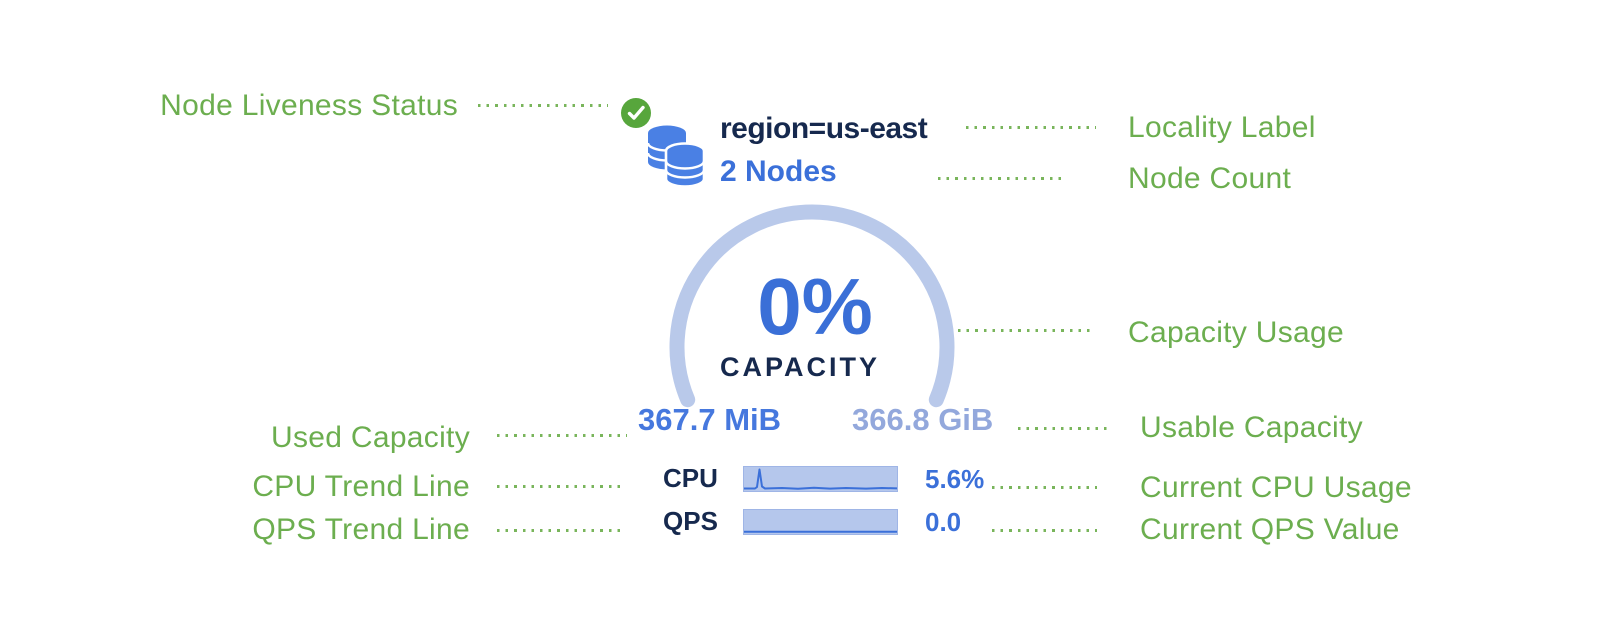 This screenshot has height=644, width=1602. I want to click on qps-sparkline, so click(820, 522).